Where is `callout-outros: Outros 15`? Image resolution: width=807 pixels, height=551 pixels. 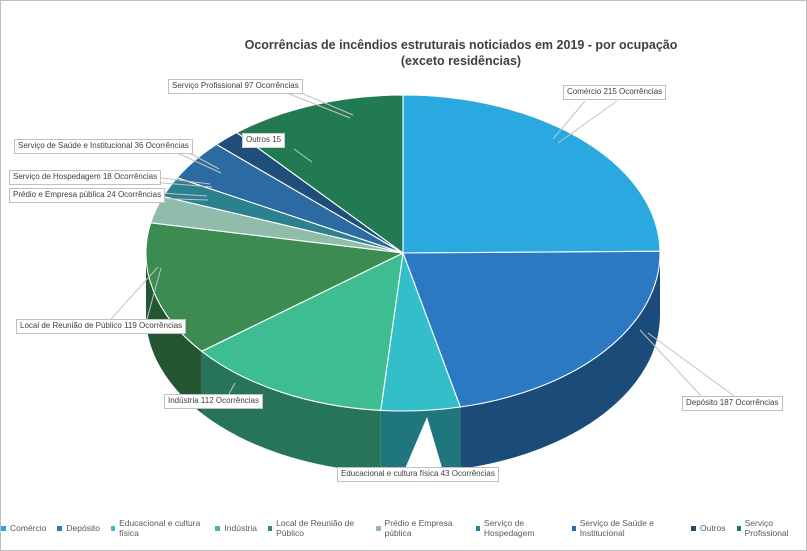
callout-outros: Outros 15 is located at coordinates (264, 140).